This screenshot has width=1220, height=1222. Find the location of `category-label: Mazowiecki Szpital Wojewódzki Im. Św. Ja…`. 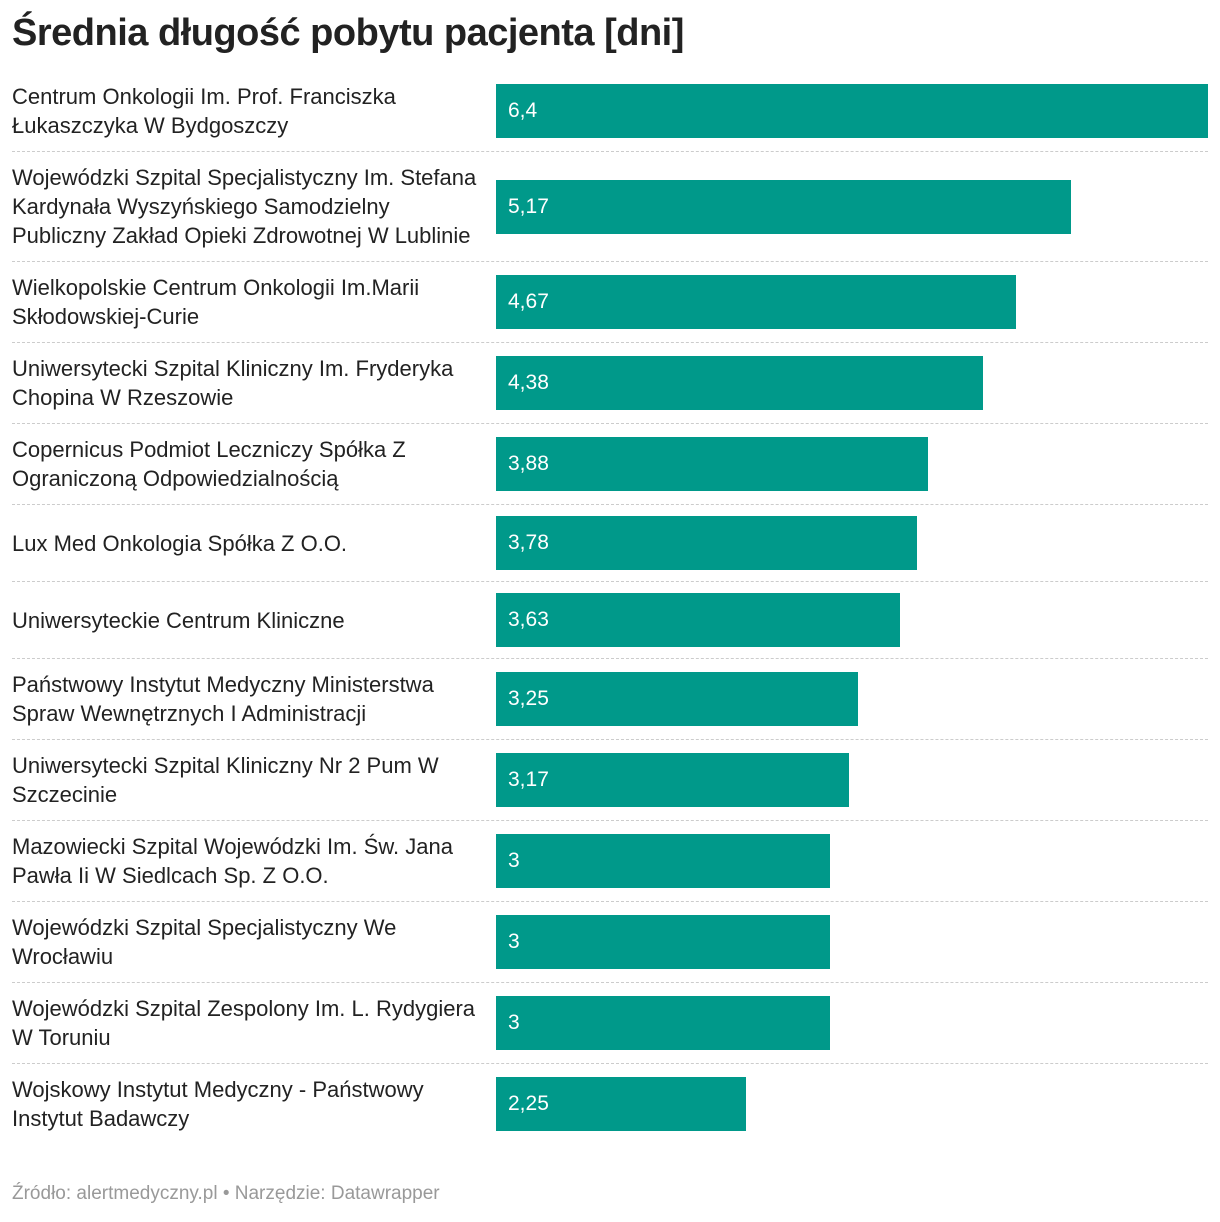

category-label: Mazowiecki Szpital Wojewódzki Im. Św. Ja… is located at coordinates (232, 861).